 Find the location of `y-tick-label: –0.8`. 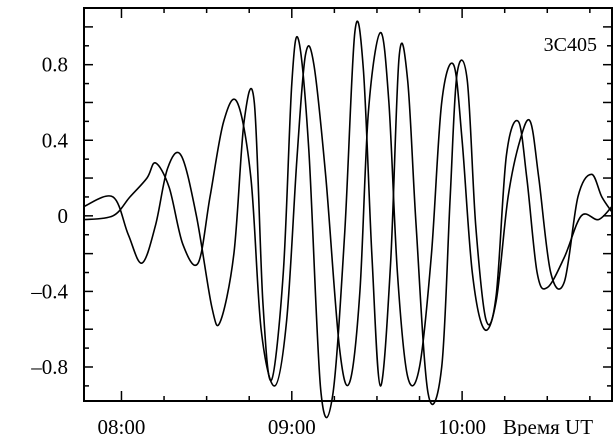

y-tick-label: –0.8 is located at coordinates (49, 367).